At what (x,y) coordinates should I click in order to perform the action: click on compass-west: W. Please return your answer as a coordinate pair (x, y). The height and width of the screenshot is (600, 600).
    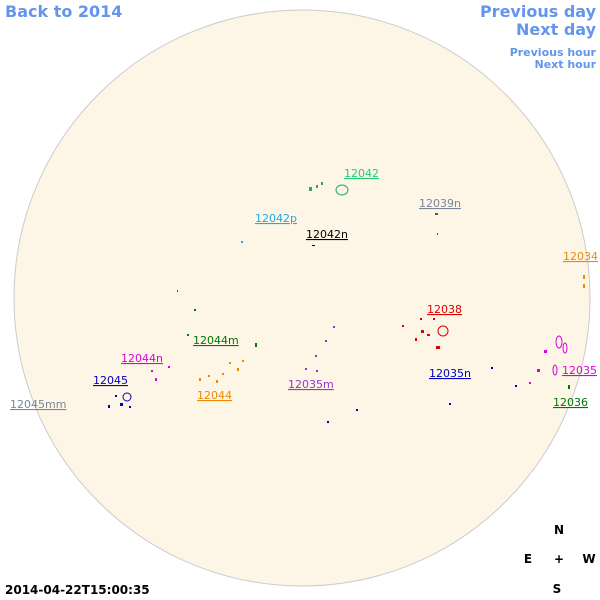
    Looking at the image, I should click on (588, 559).